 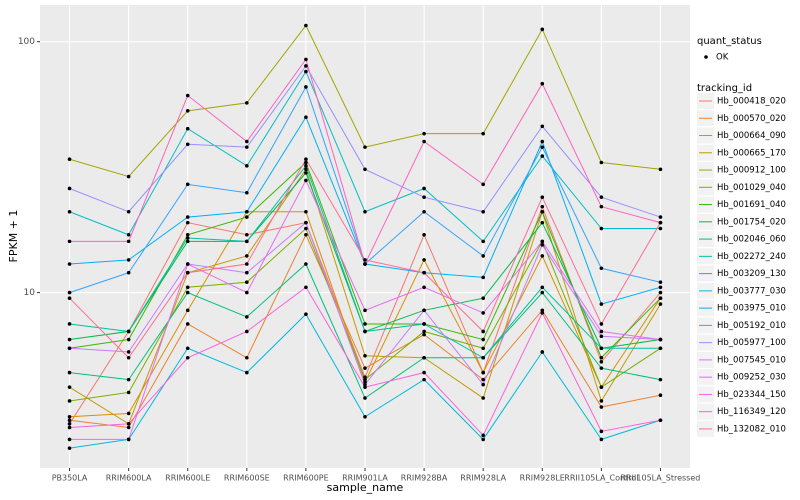 I want to click on legend-label: Hb_000665_170, so click(x=751, y=153).